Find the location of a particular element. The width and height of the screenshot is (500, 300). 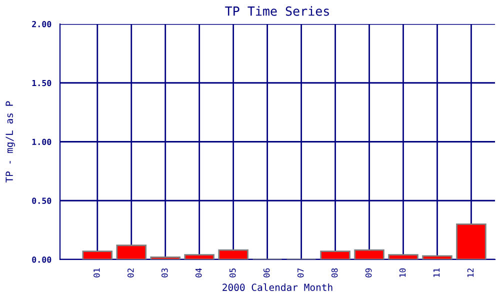

x-tick-label: 07 is located at coordinates (300, 273).